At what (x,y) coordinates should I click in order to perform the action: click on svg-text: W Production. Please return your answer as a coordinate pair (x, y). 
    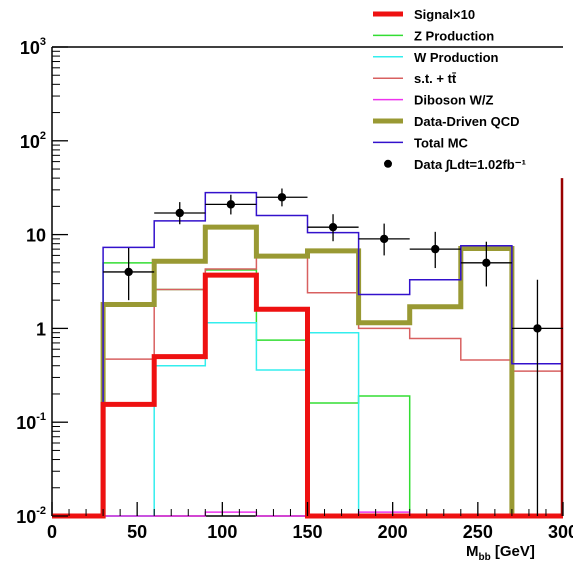
    Looking at the image, I should click on (456, 57).